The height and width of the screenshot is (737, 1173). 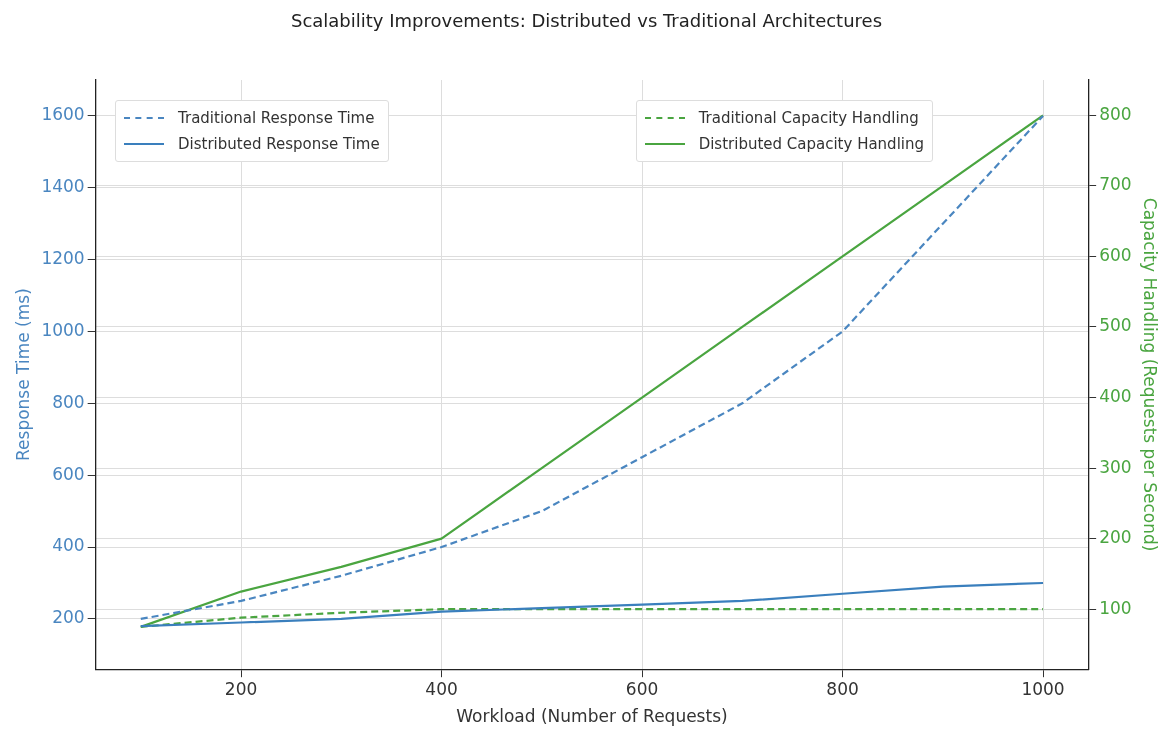 I want to click on legend-label: Traditional Capacity Handling, so click(x=808, y=118).